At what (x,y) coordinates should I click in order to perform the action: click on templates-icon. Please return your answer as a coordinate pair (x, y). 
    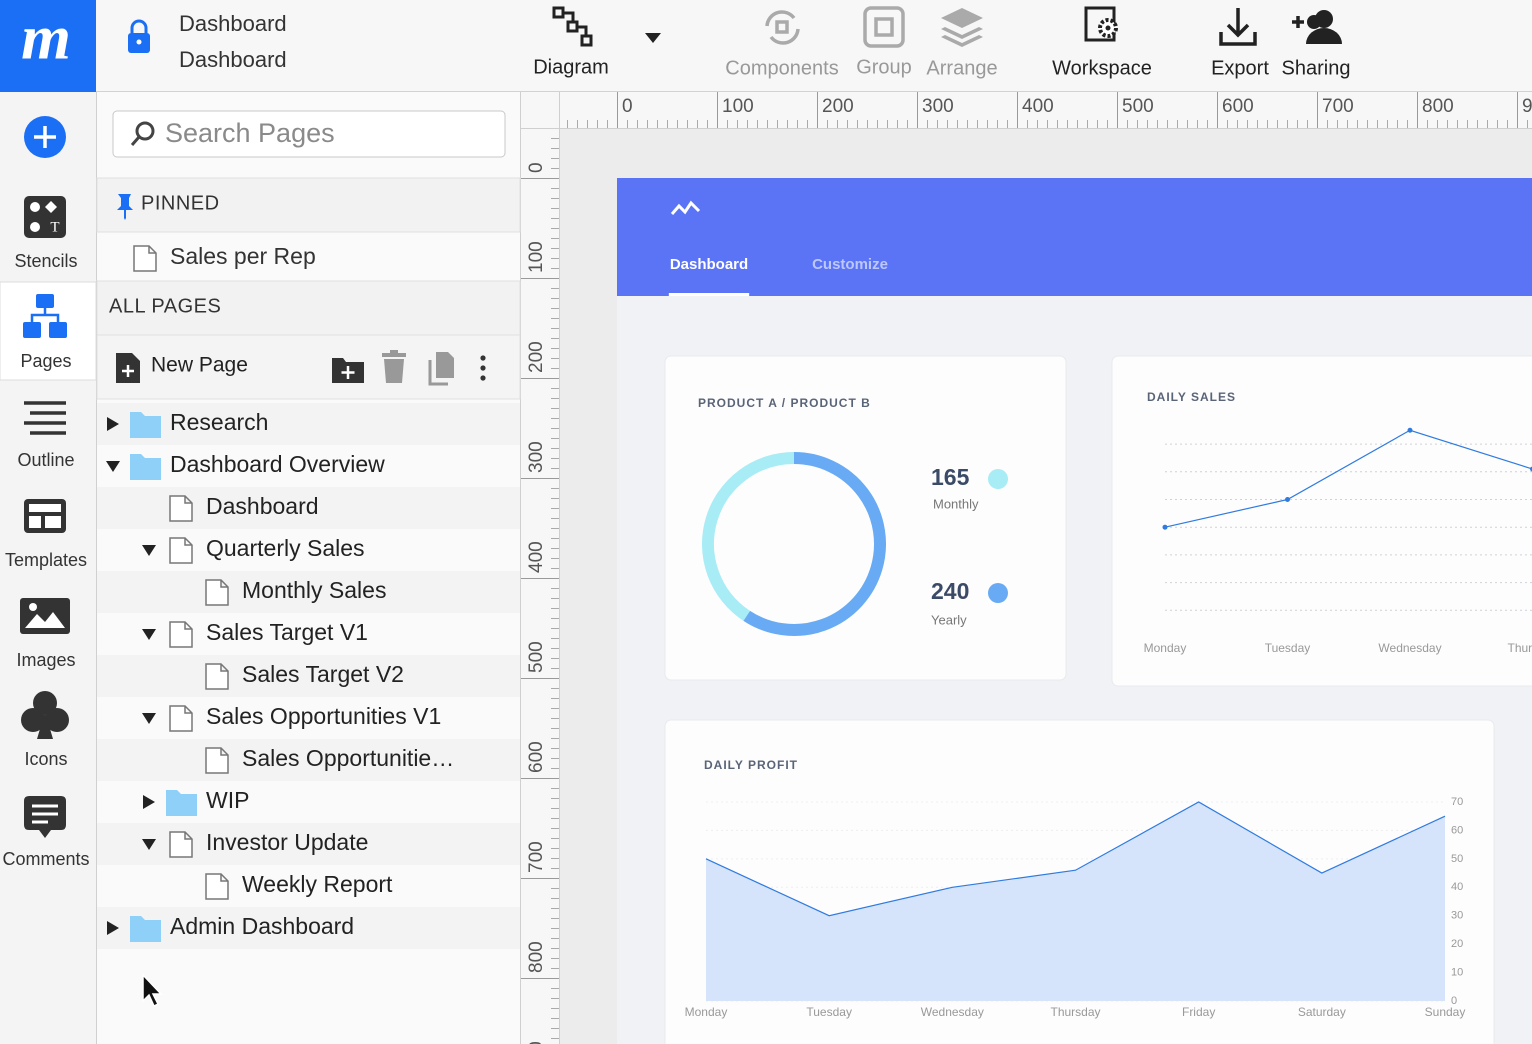
    Looking at the image, I should click on (45, 516).